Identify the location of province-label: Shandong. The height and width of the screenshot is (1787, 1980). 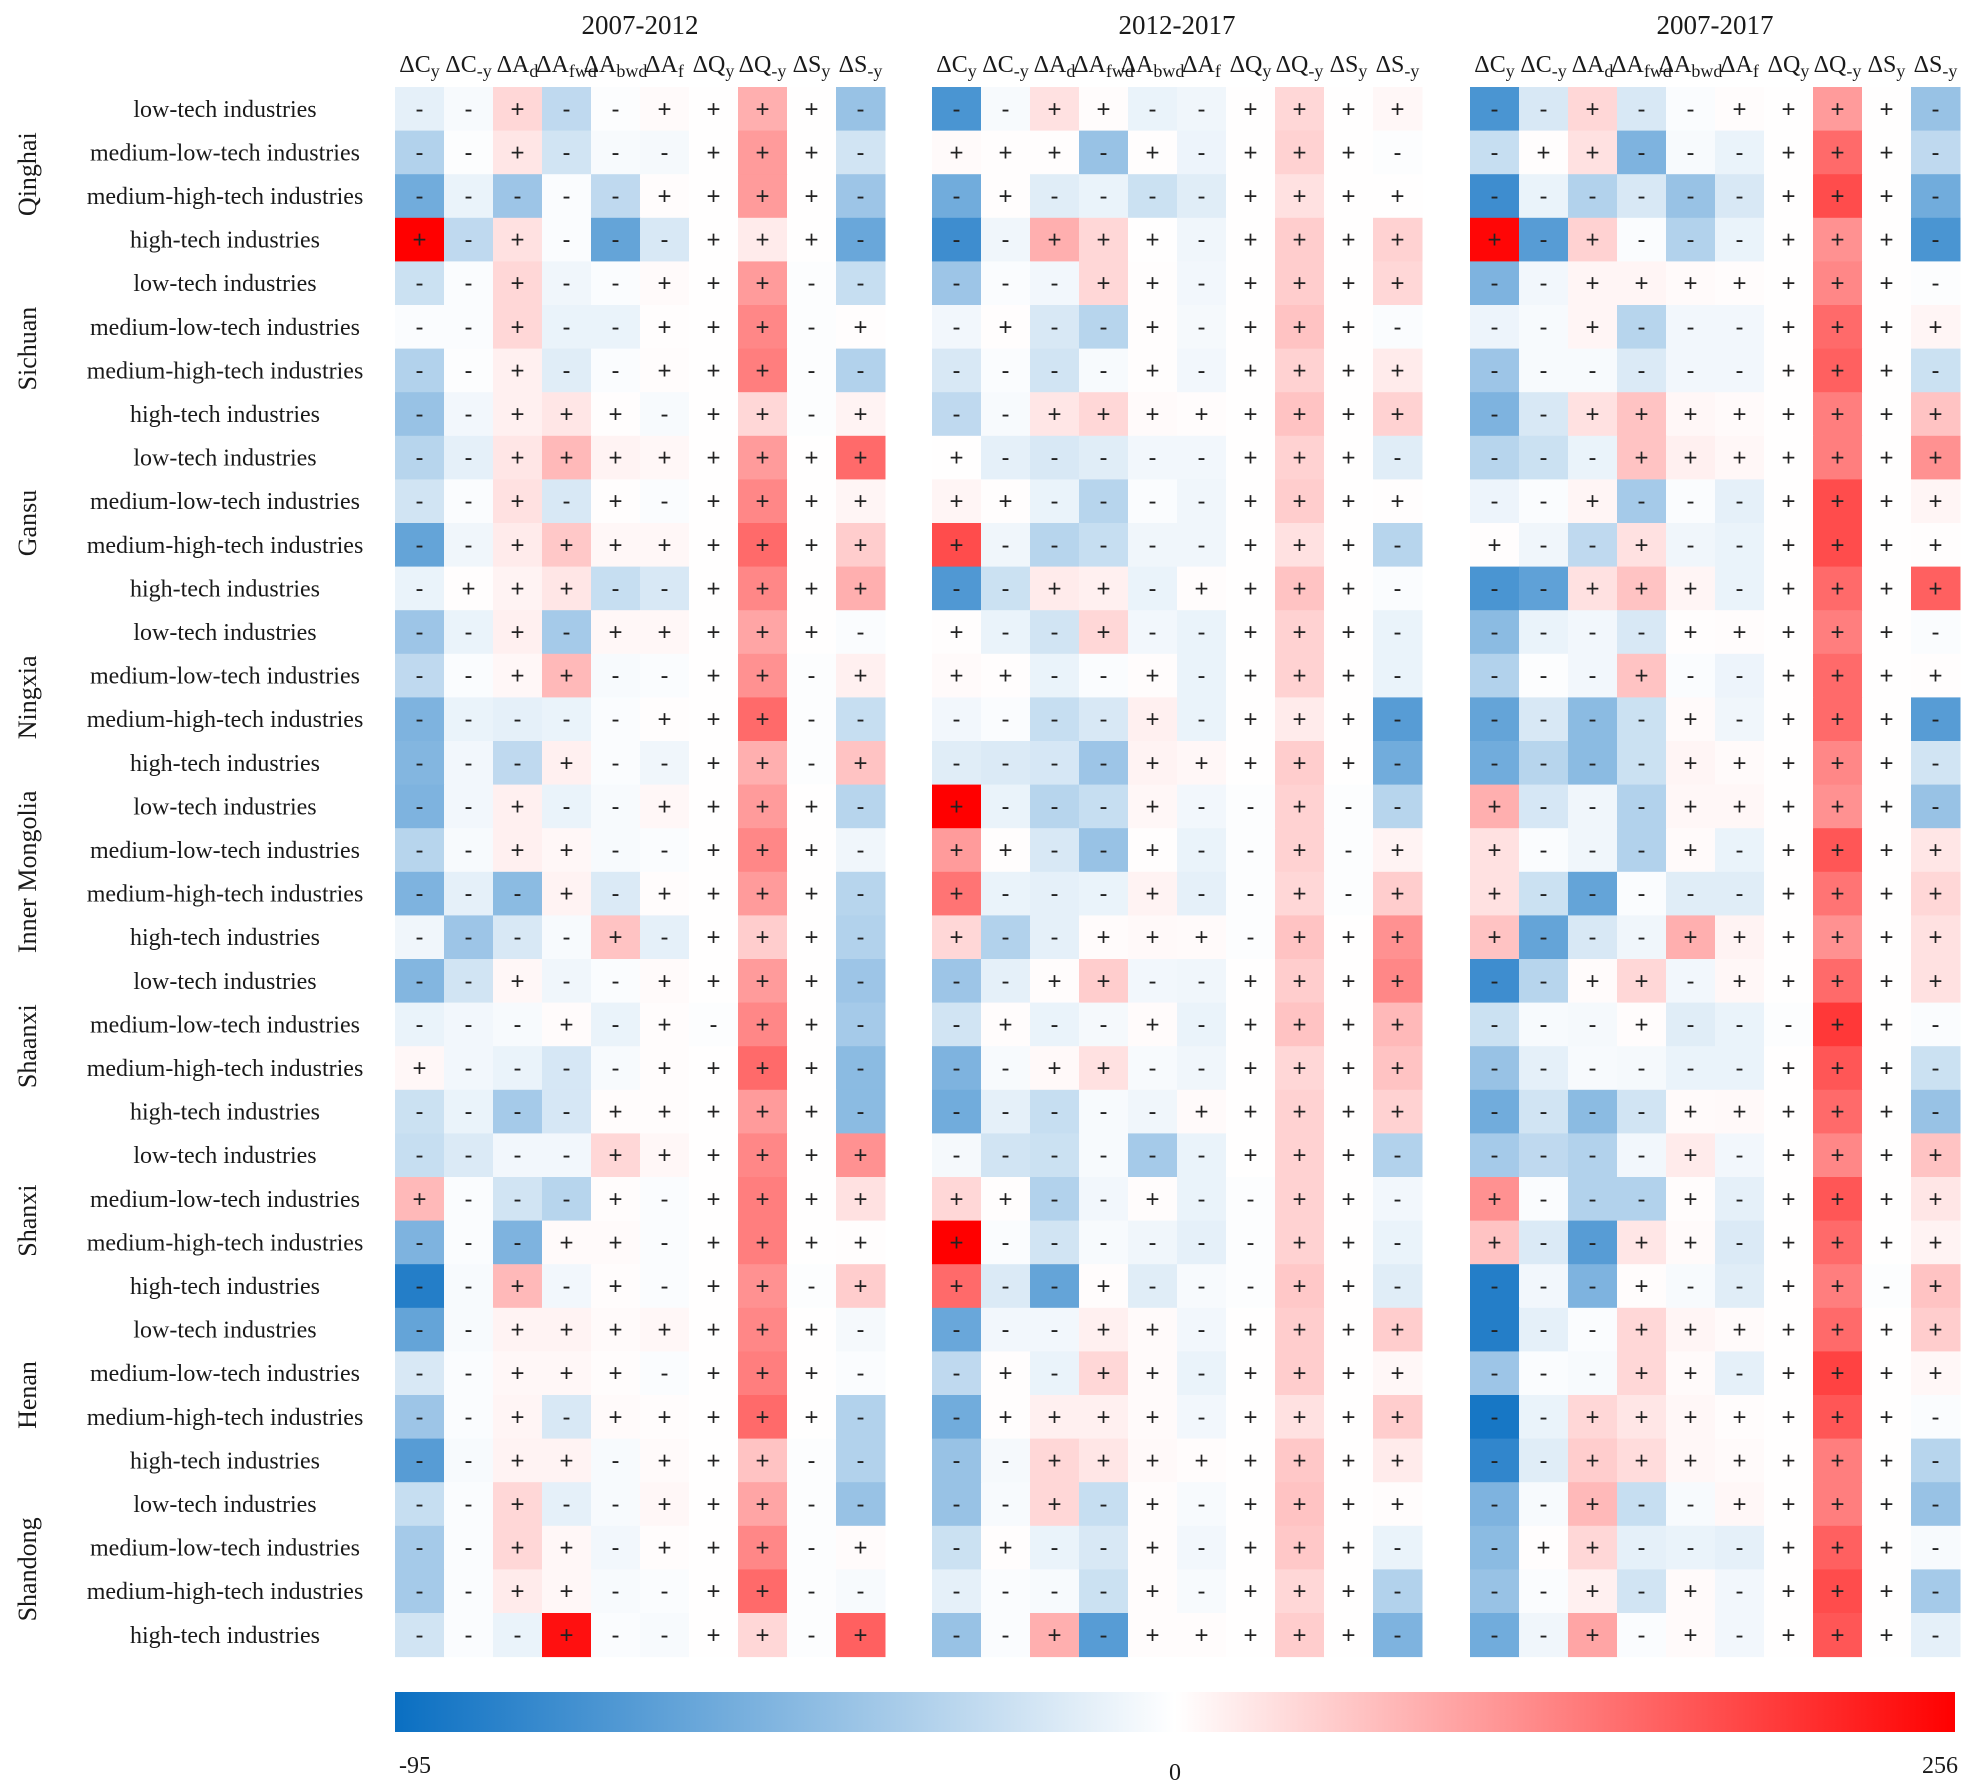
(27, 1569).